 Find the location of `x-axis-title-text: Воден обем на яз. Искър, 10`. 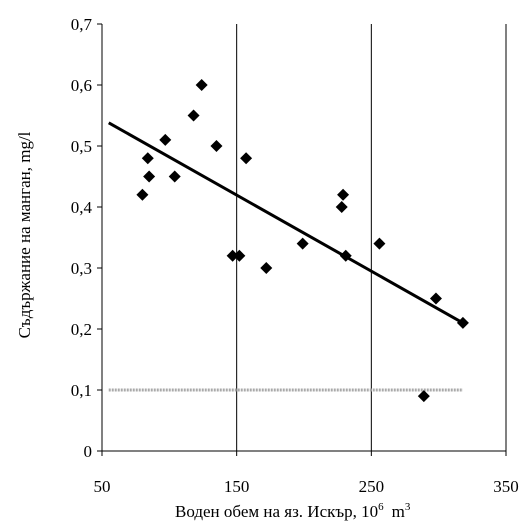

x-axis-title-text: Воден обем на яз. Искър, 10 is located at coordinates (276, 511).